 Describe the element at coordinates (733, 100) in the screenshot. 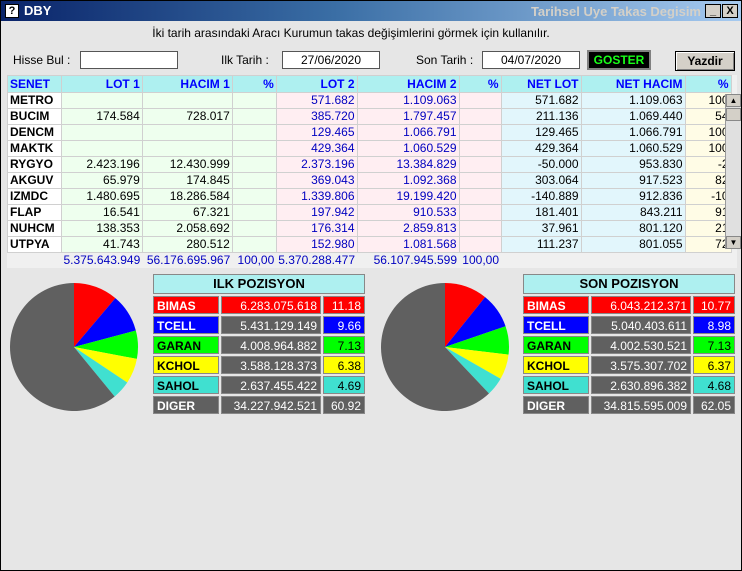

I see `scroll-up-icon: ▲` at that location.